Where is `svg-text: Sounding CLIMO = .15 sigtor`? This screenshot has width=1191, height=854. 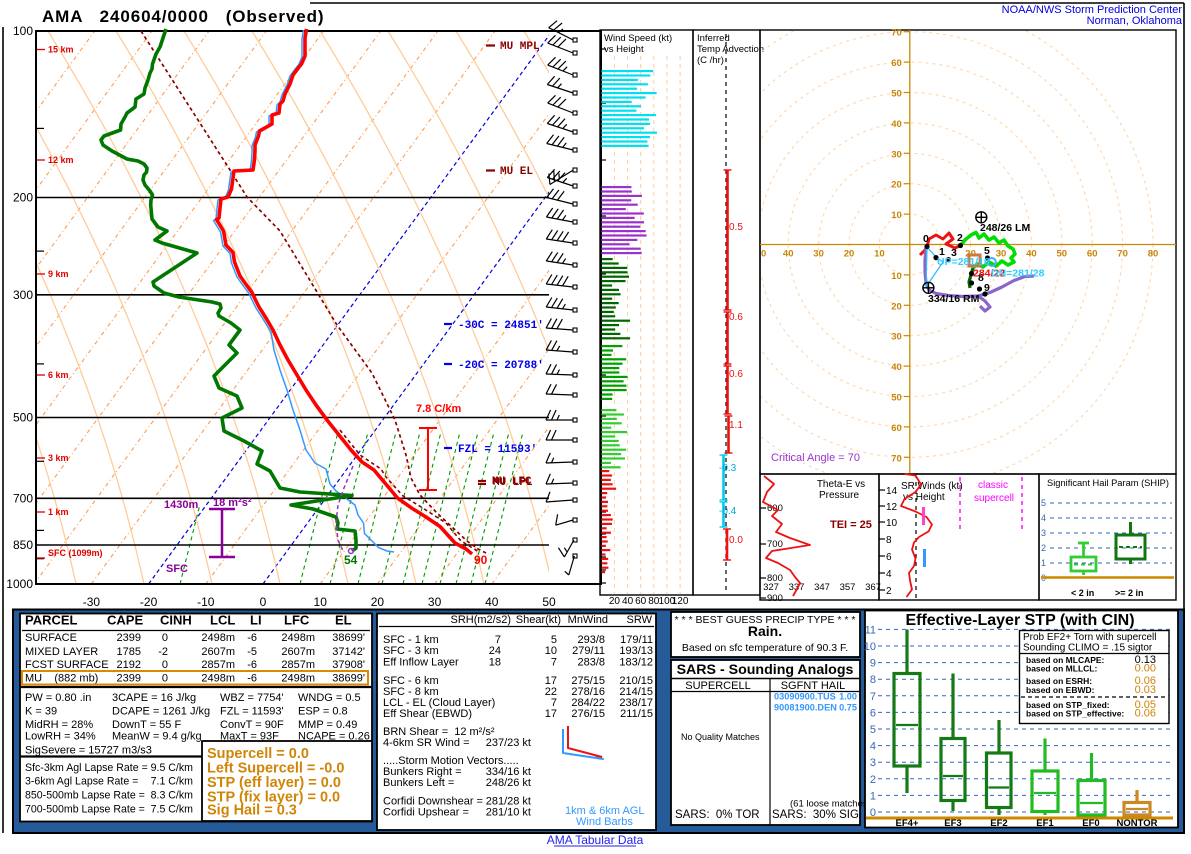
svg-text: Sounding CLIMO = .15 sigtor is located at coordinates (1088, 648).